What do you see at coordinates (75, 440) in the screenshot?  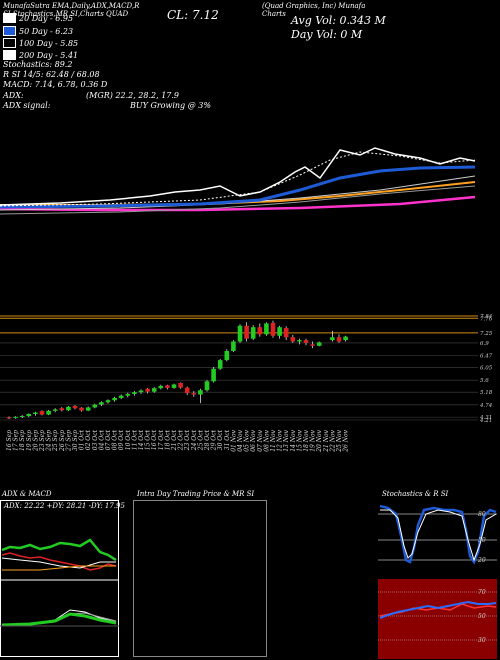 I see `date-label: 30 Sep` at bounding box center [75, 440].